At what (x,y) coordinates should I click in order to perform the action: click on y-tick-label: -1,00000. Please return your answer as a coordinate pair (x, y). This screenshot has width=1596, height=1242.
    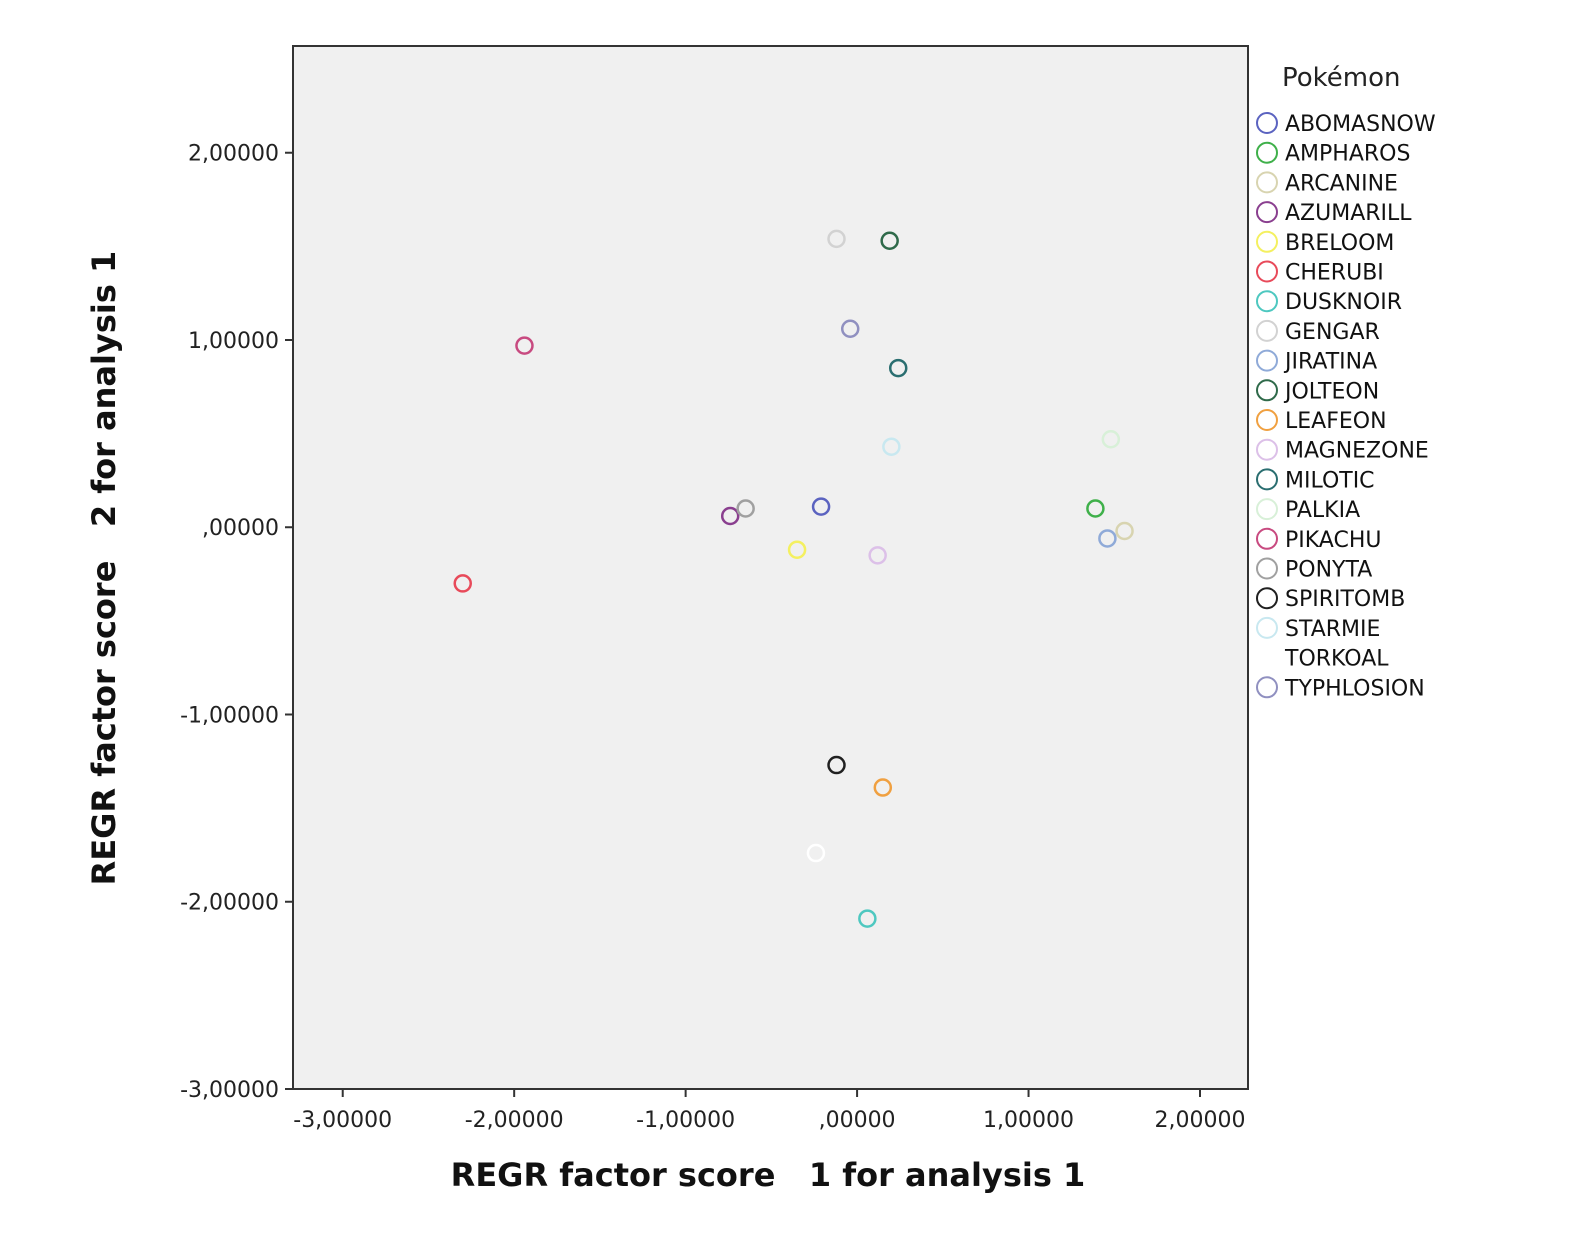
    Looking at the image, I should click on (229, 715).